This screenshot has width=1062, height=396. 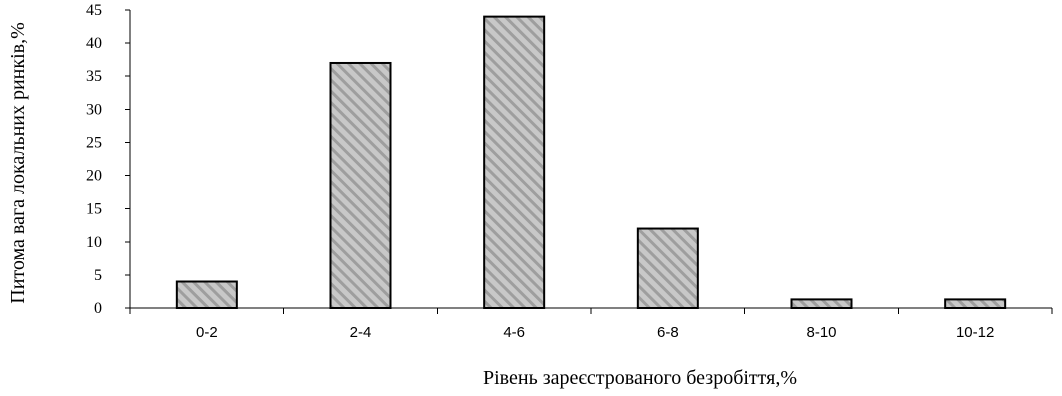 I want to click on x-tick-label: 0-2, so click(x=207, y=332).